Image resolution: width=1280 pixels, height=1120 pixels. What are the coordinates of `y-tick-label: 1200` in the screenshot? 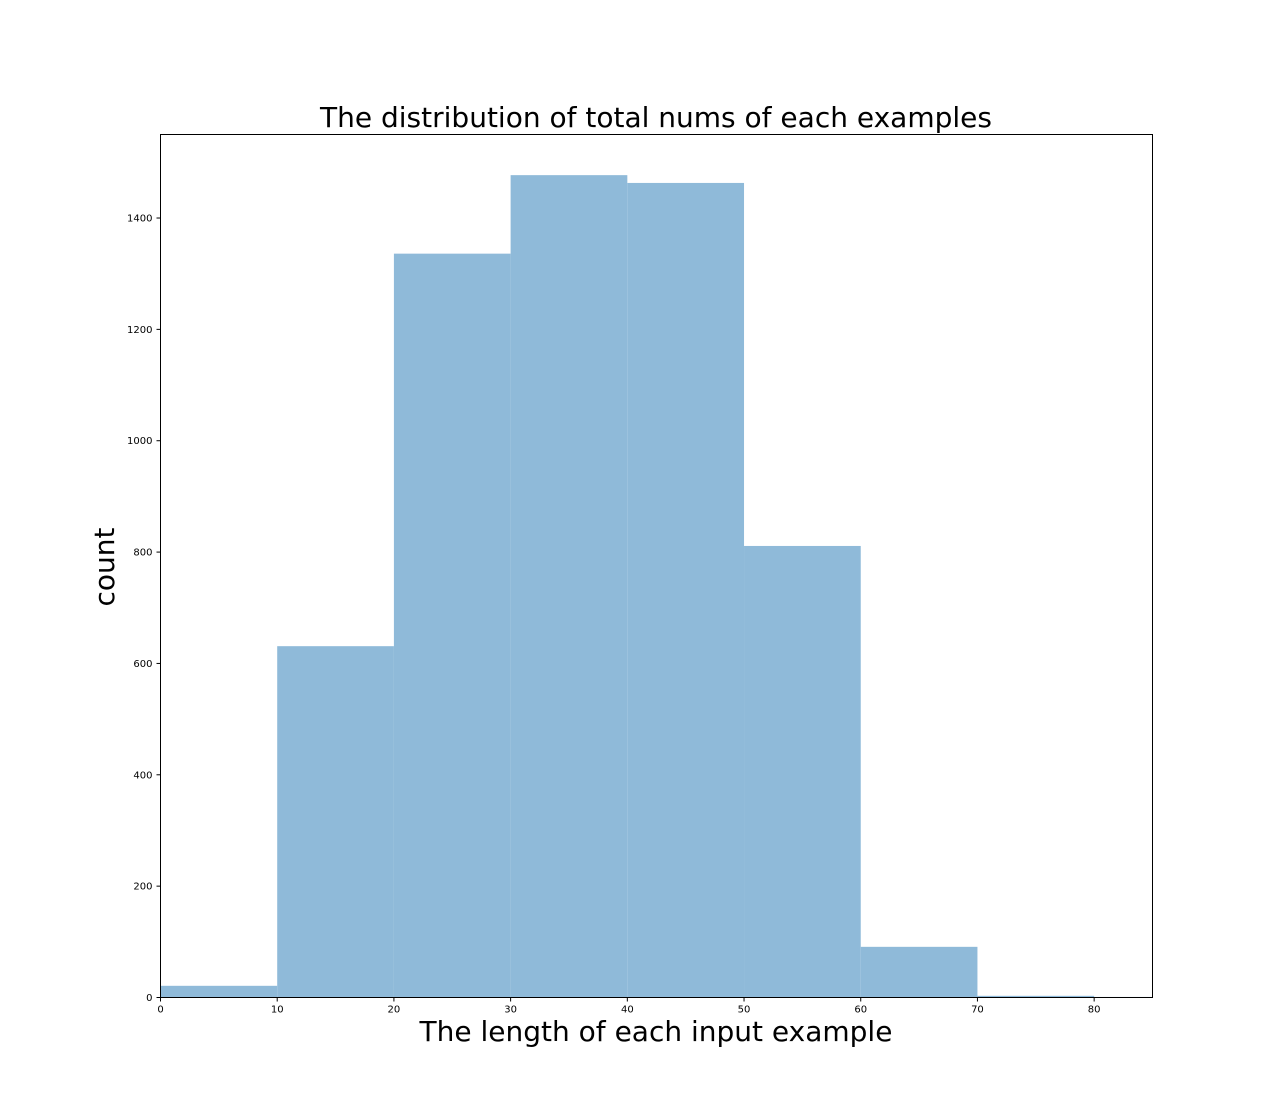 It's located at (139, 330).